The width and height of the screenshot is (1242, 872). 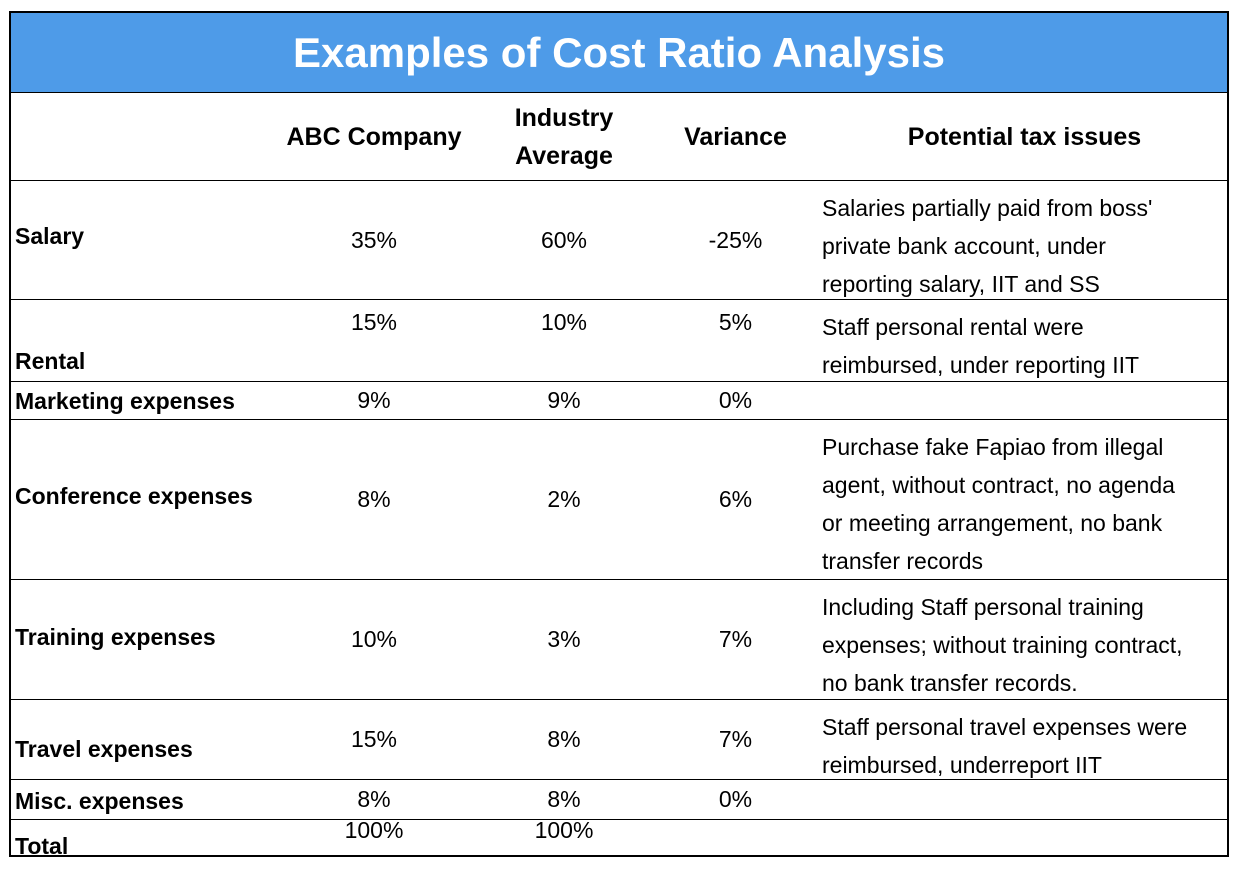 I want to click on row-label: Misc. expenses, so click(x=99, y=801).